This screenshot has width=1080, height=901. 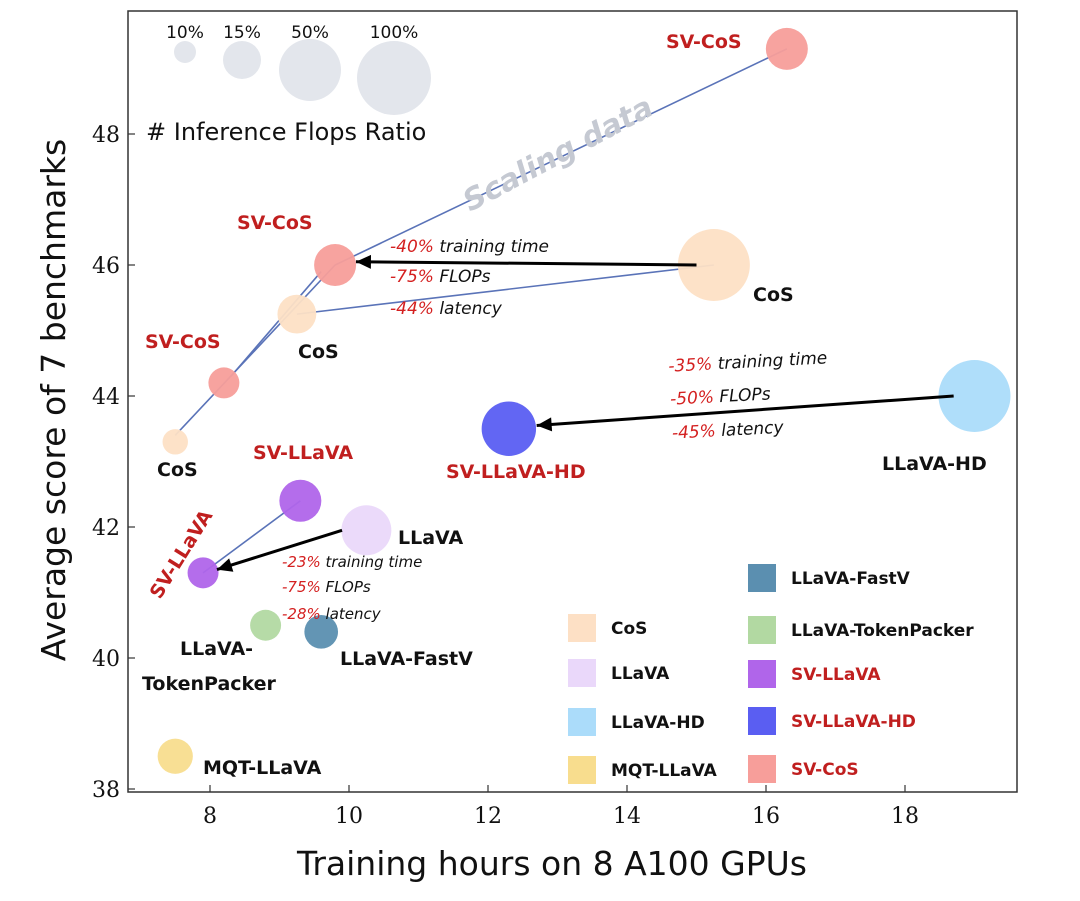 What do you see at coordinates (836, 675) in the screenshot?
I see `legend-label: SV-LLaVA` at bounding box center [836, 675].